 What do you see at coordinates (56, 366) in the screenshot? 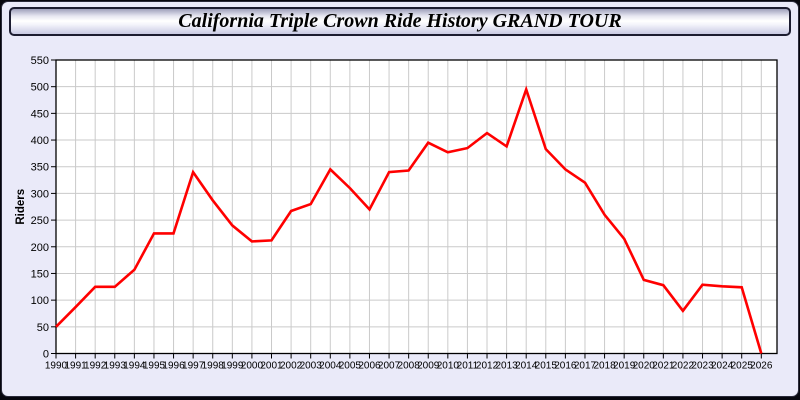
I see `x-tick-label: 1990` at bounding box center [56, 366].